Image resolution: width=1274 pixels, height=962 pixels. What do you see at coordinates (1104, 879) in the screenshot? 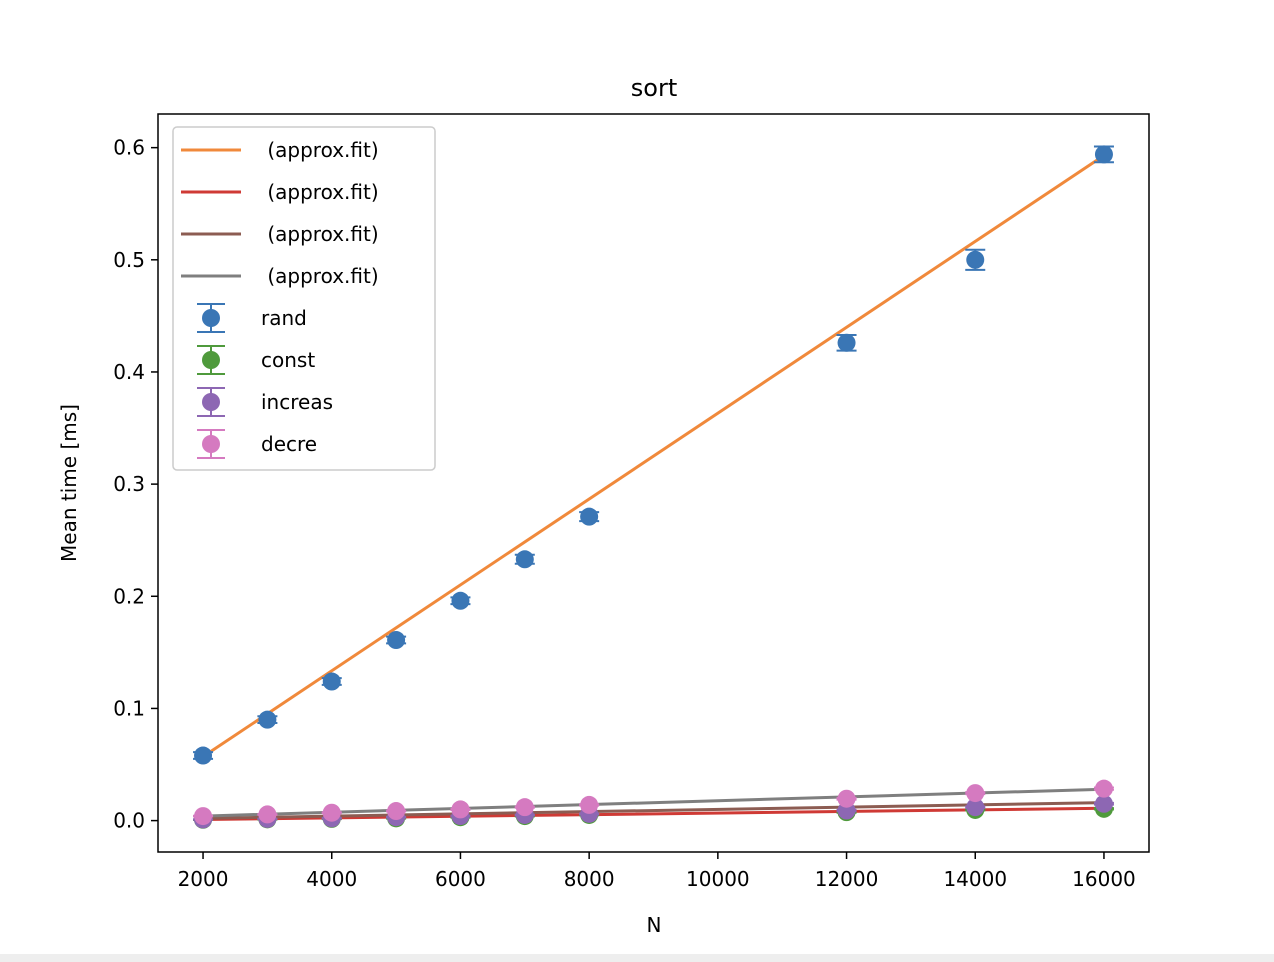
I see `x-tick-label: 16000` at bounding box center [1104, 879].